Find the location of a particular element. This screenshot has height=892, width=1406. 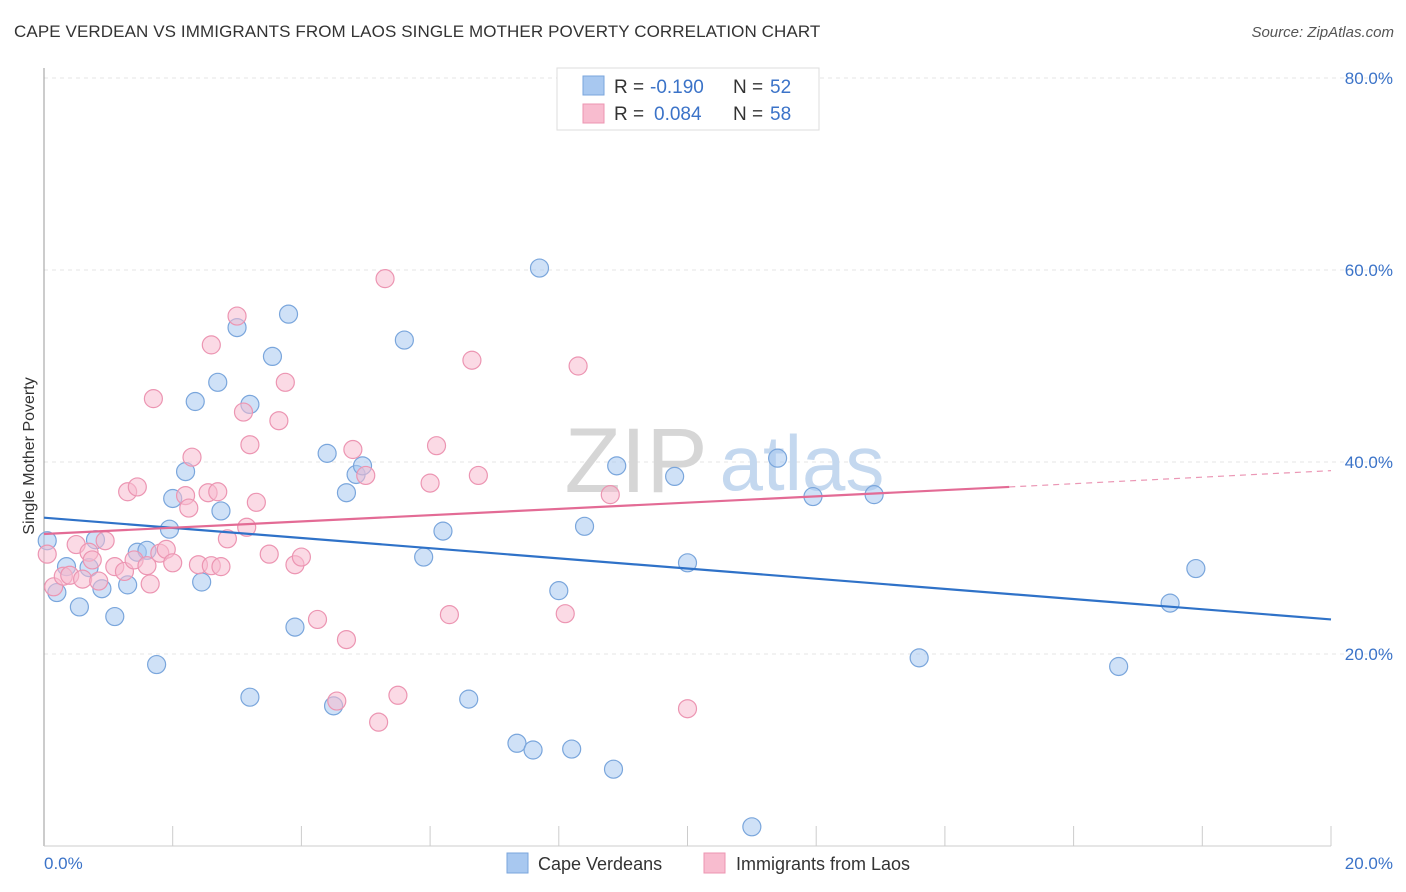

y-tick-label: 80.0% is located at coordinates (1369, 78).